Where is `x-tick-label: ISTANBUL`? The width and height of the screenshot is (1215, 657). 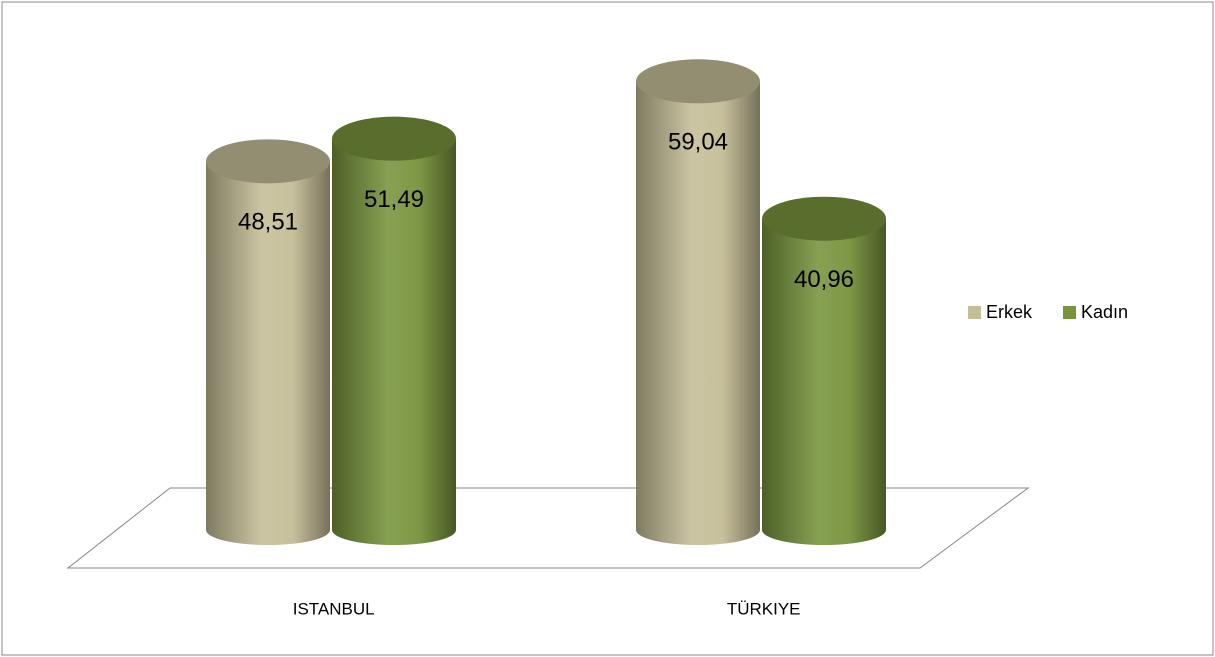 x-tick-label: ISTANBUL is located at coordinates (334, 608).